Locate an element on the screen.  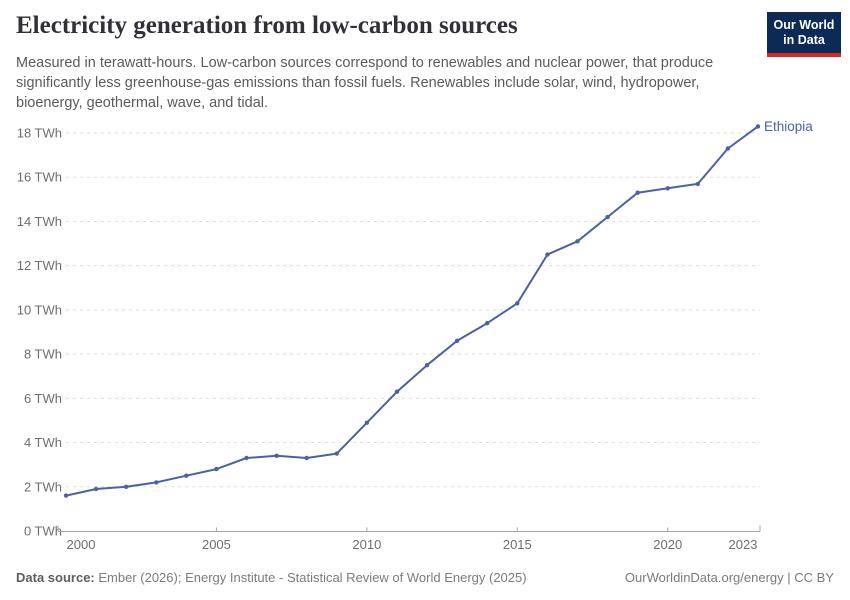
data-source-label: Data source: is located at coordinates (55, 577).